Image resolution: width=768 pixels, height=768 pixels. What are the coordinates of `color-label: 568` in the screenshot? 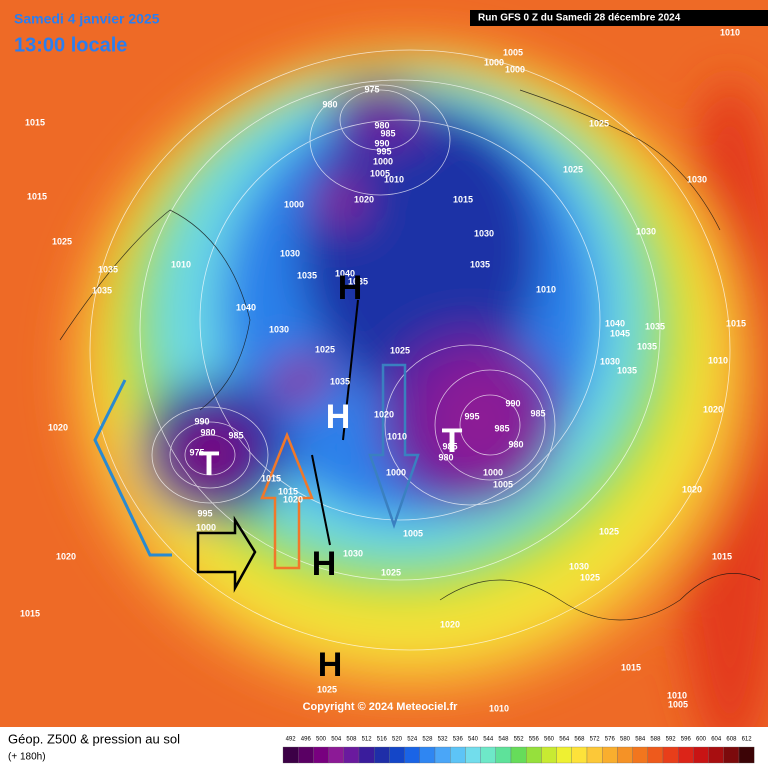 It's located at (579, 740).